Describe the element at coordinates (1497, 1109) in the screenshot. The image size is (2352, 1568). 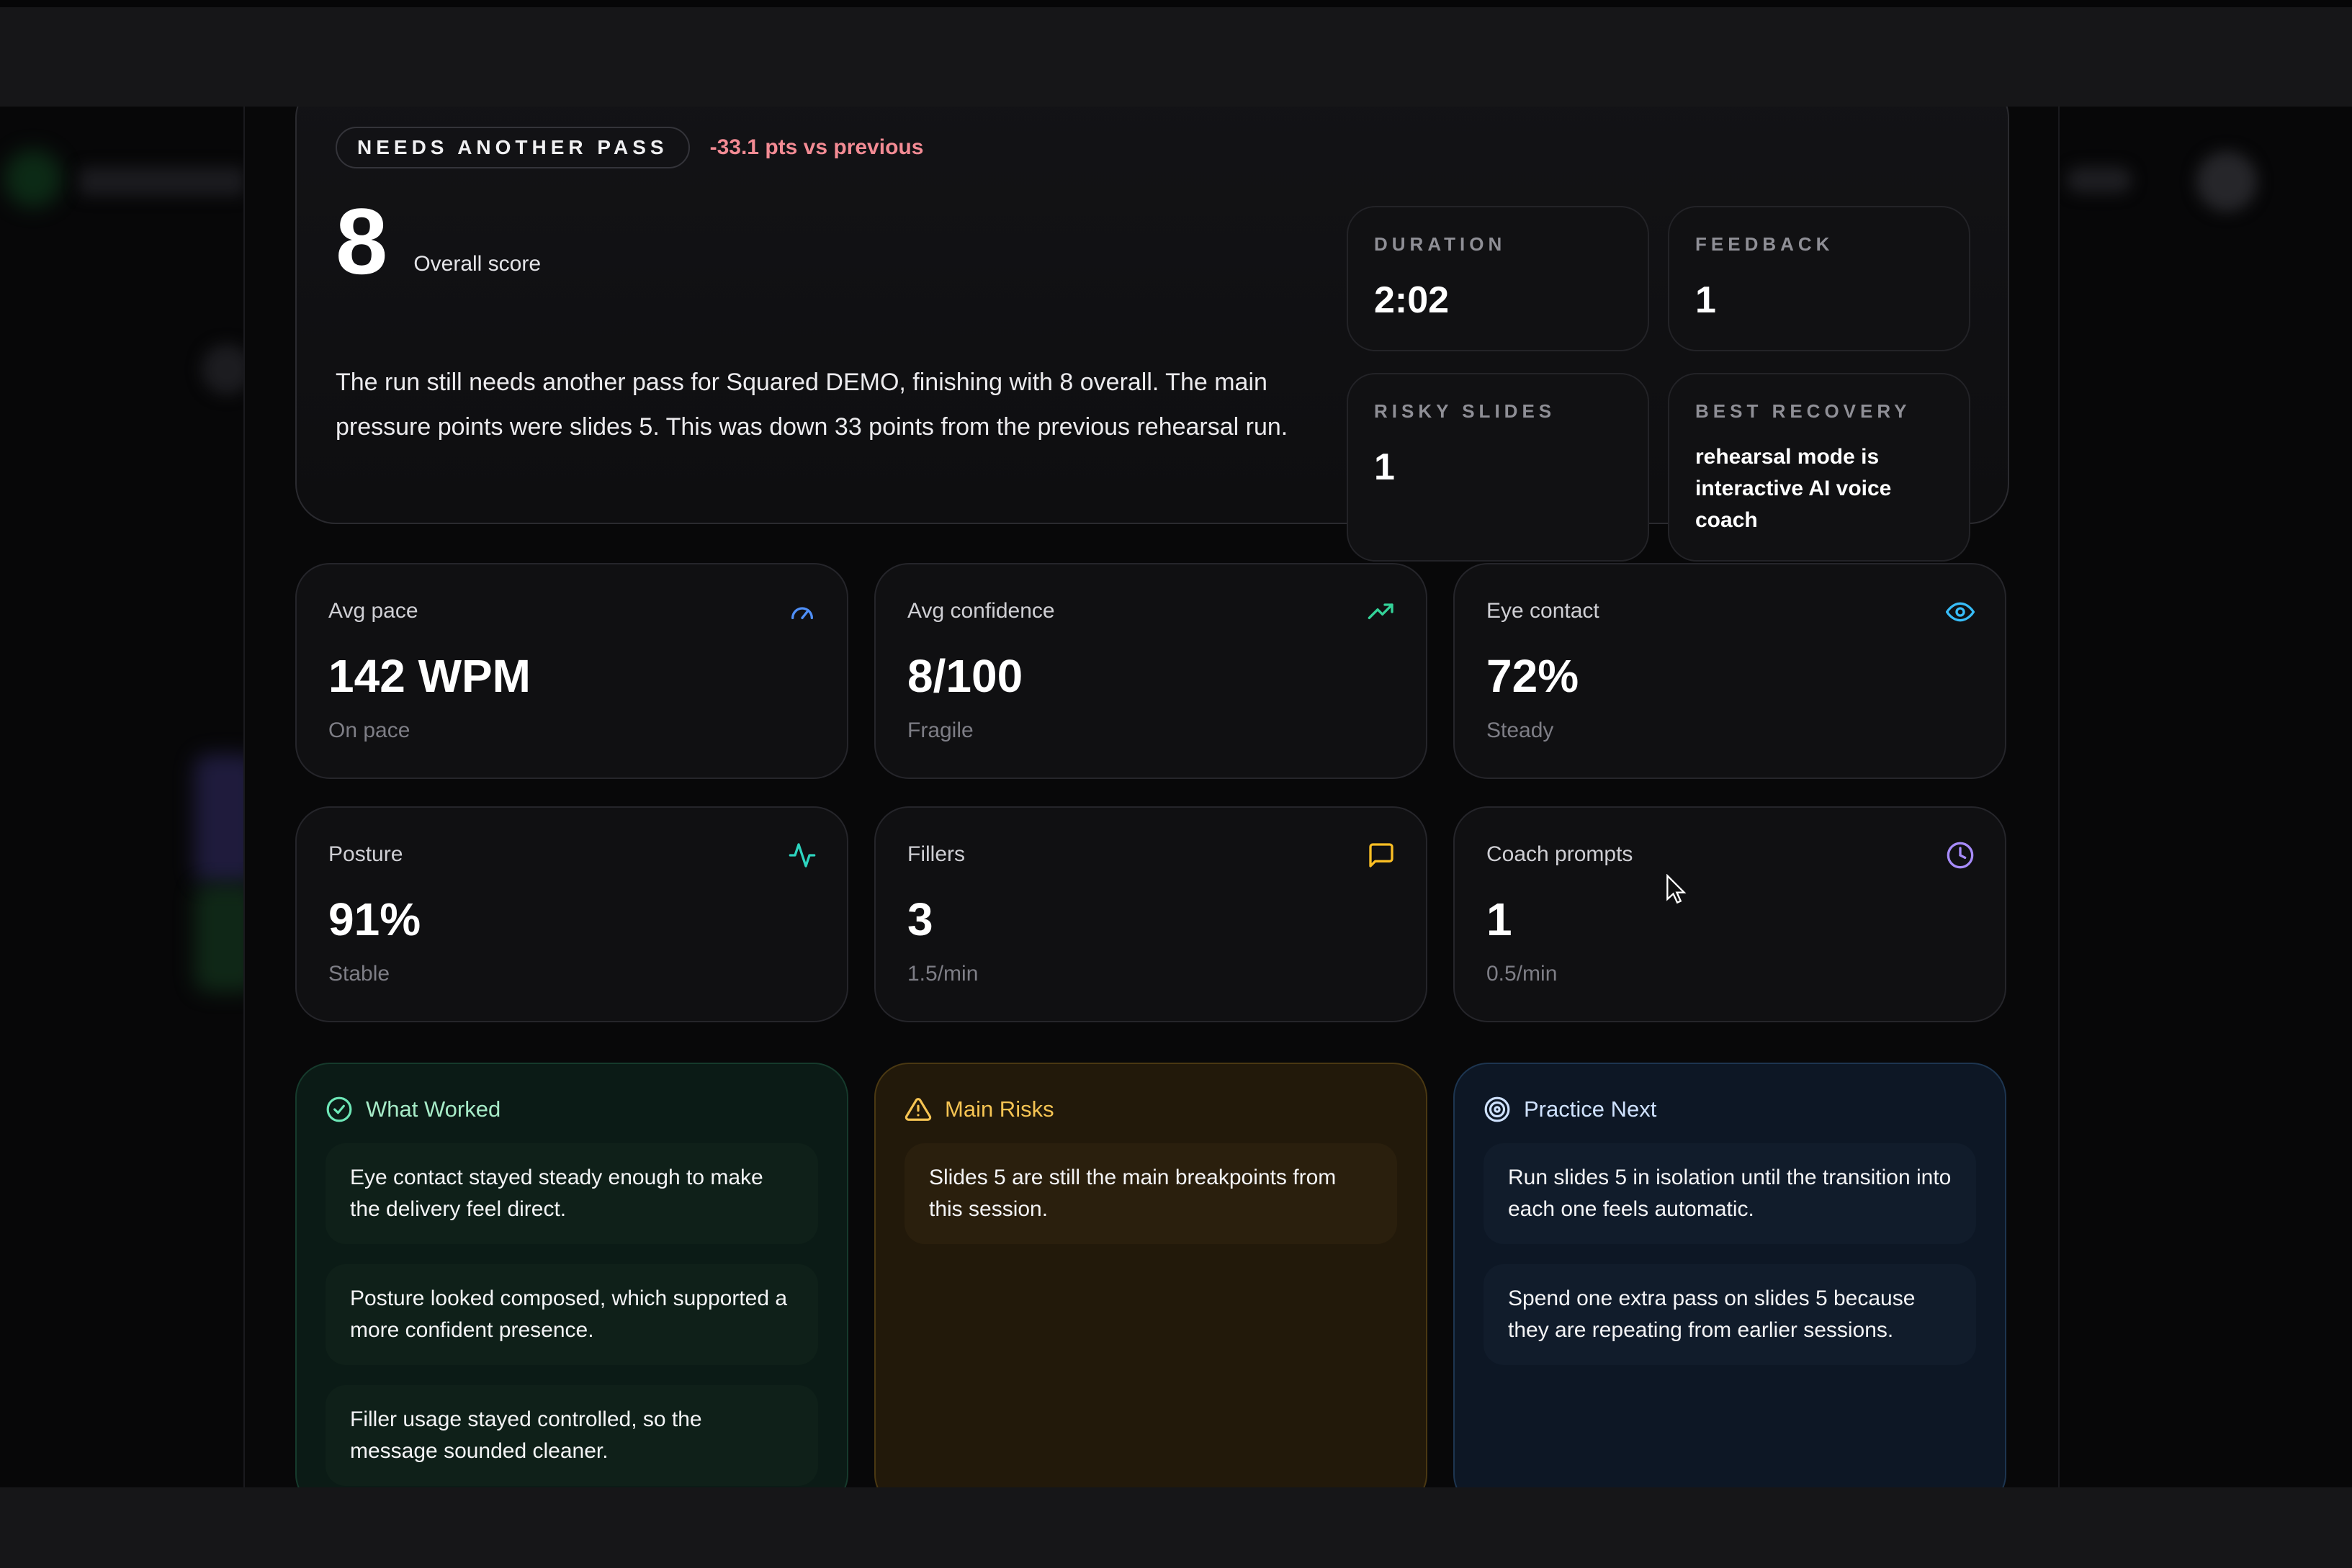
I see `target-icon` at that location.